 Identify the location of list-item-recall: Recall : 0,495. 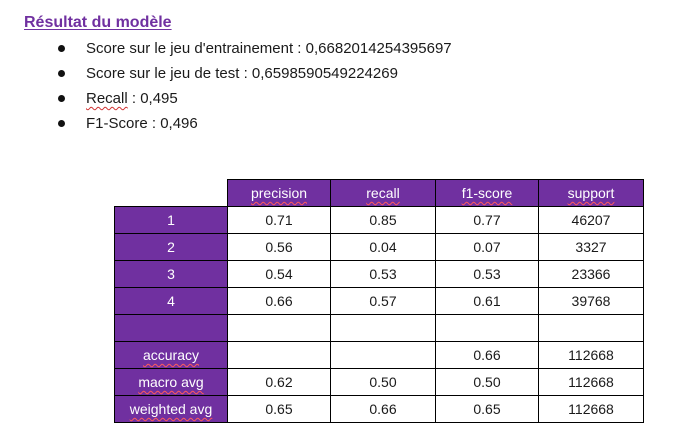
(226, 98).